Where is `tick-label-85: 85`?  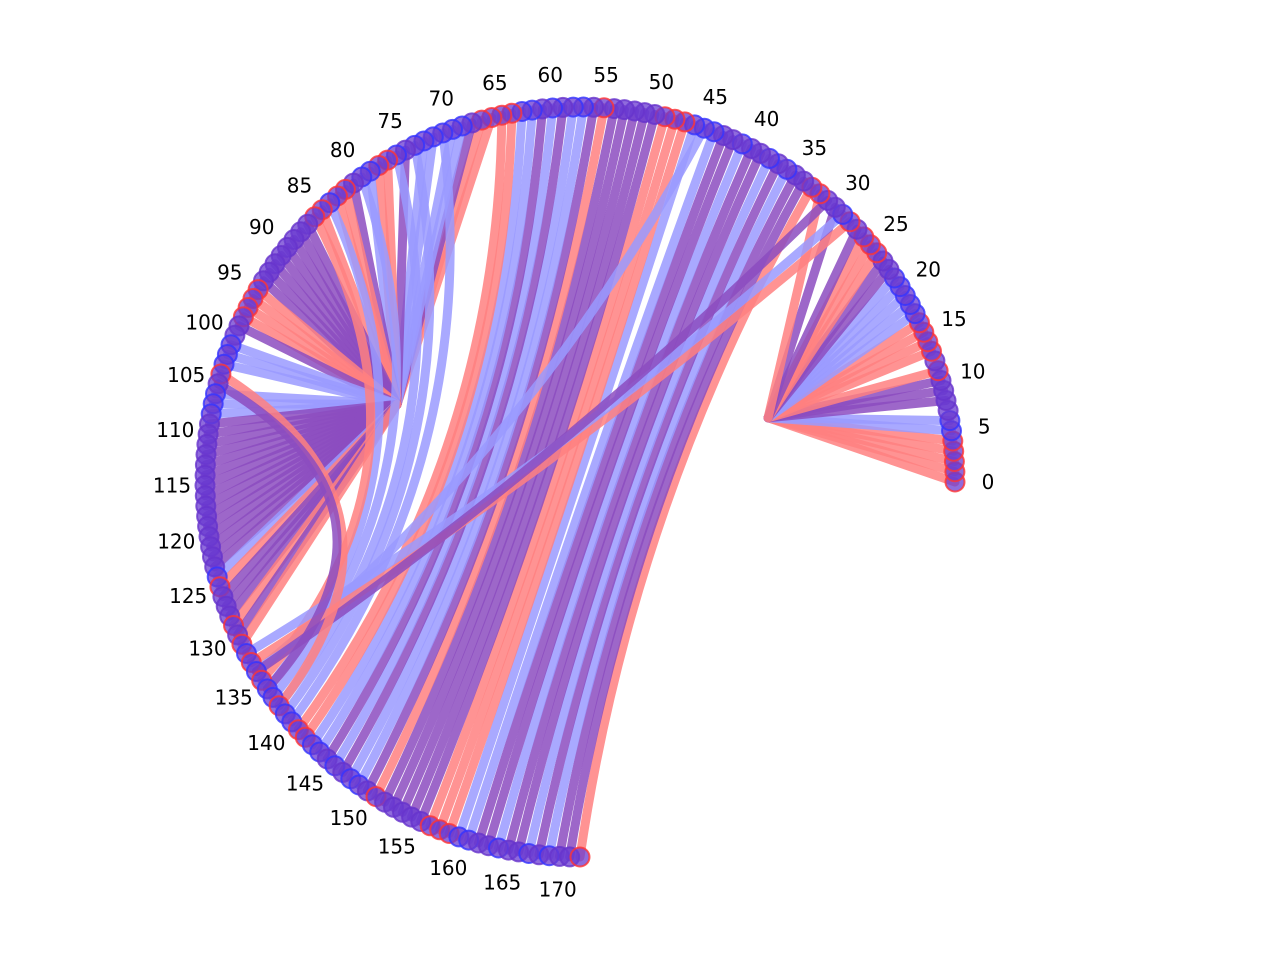
tick-label-85: 85 is located at coordinates (299, 186).